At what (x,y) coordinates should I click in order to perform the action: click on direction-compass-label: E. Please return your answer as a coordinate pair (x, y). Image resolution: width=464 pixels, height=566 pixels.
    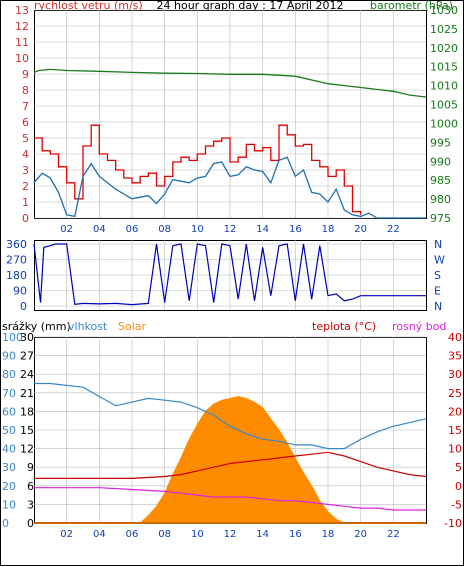
    Looking at the image, I should click on (437, 291).